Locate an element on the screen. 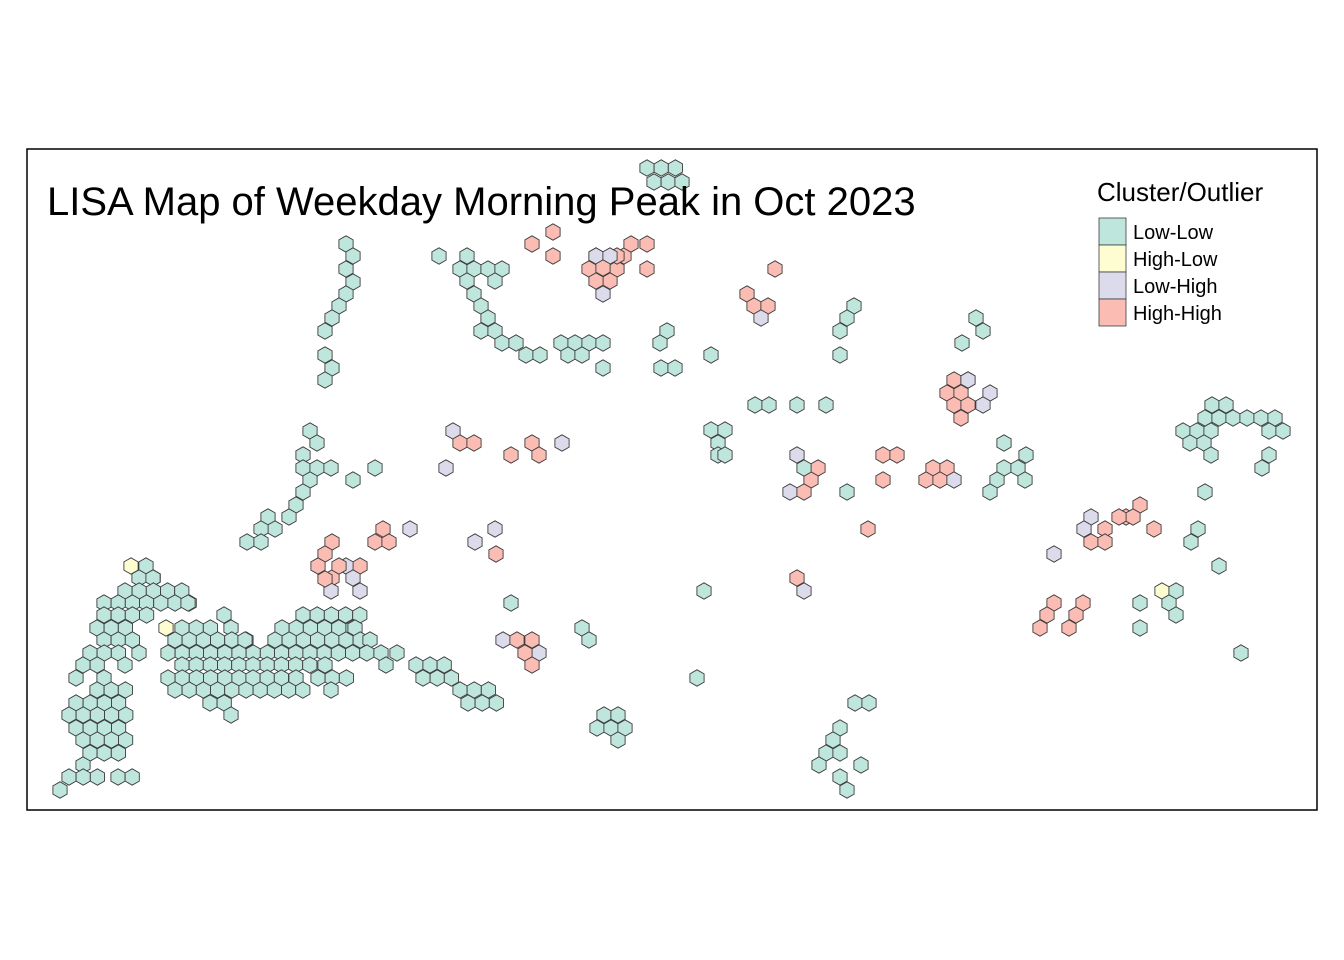 The width and height of the screenshot is (1344, 960). legend-label-high-high: High-High is located at coordinates (1177, 314).